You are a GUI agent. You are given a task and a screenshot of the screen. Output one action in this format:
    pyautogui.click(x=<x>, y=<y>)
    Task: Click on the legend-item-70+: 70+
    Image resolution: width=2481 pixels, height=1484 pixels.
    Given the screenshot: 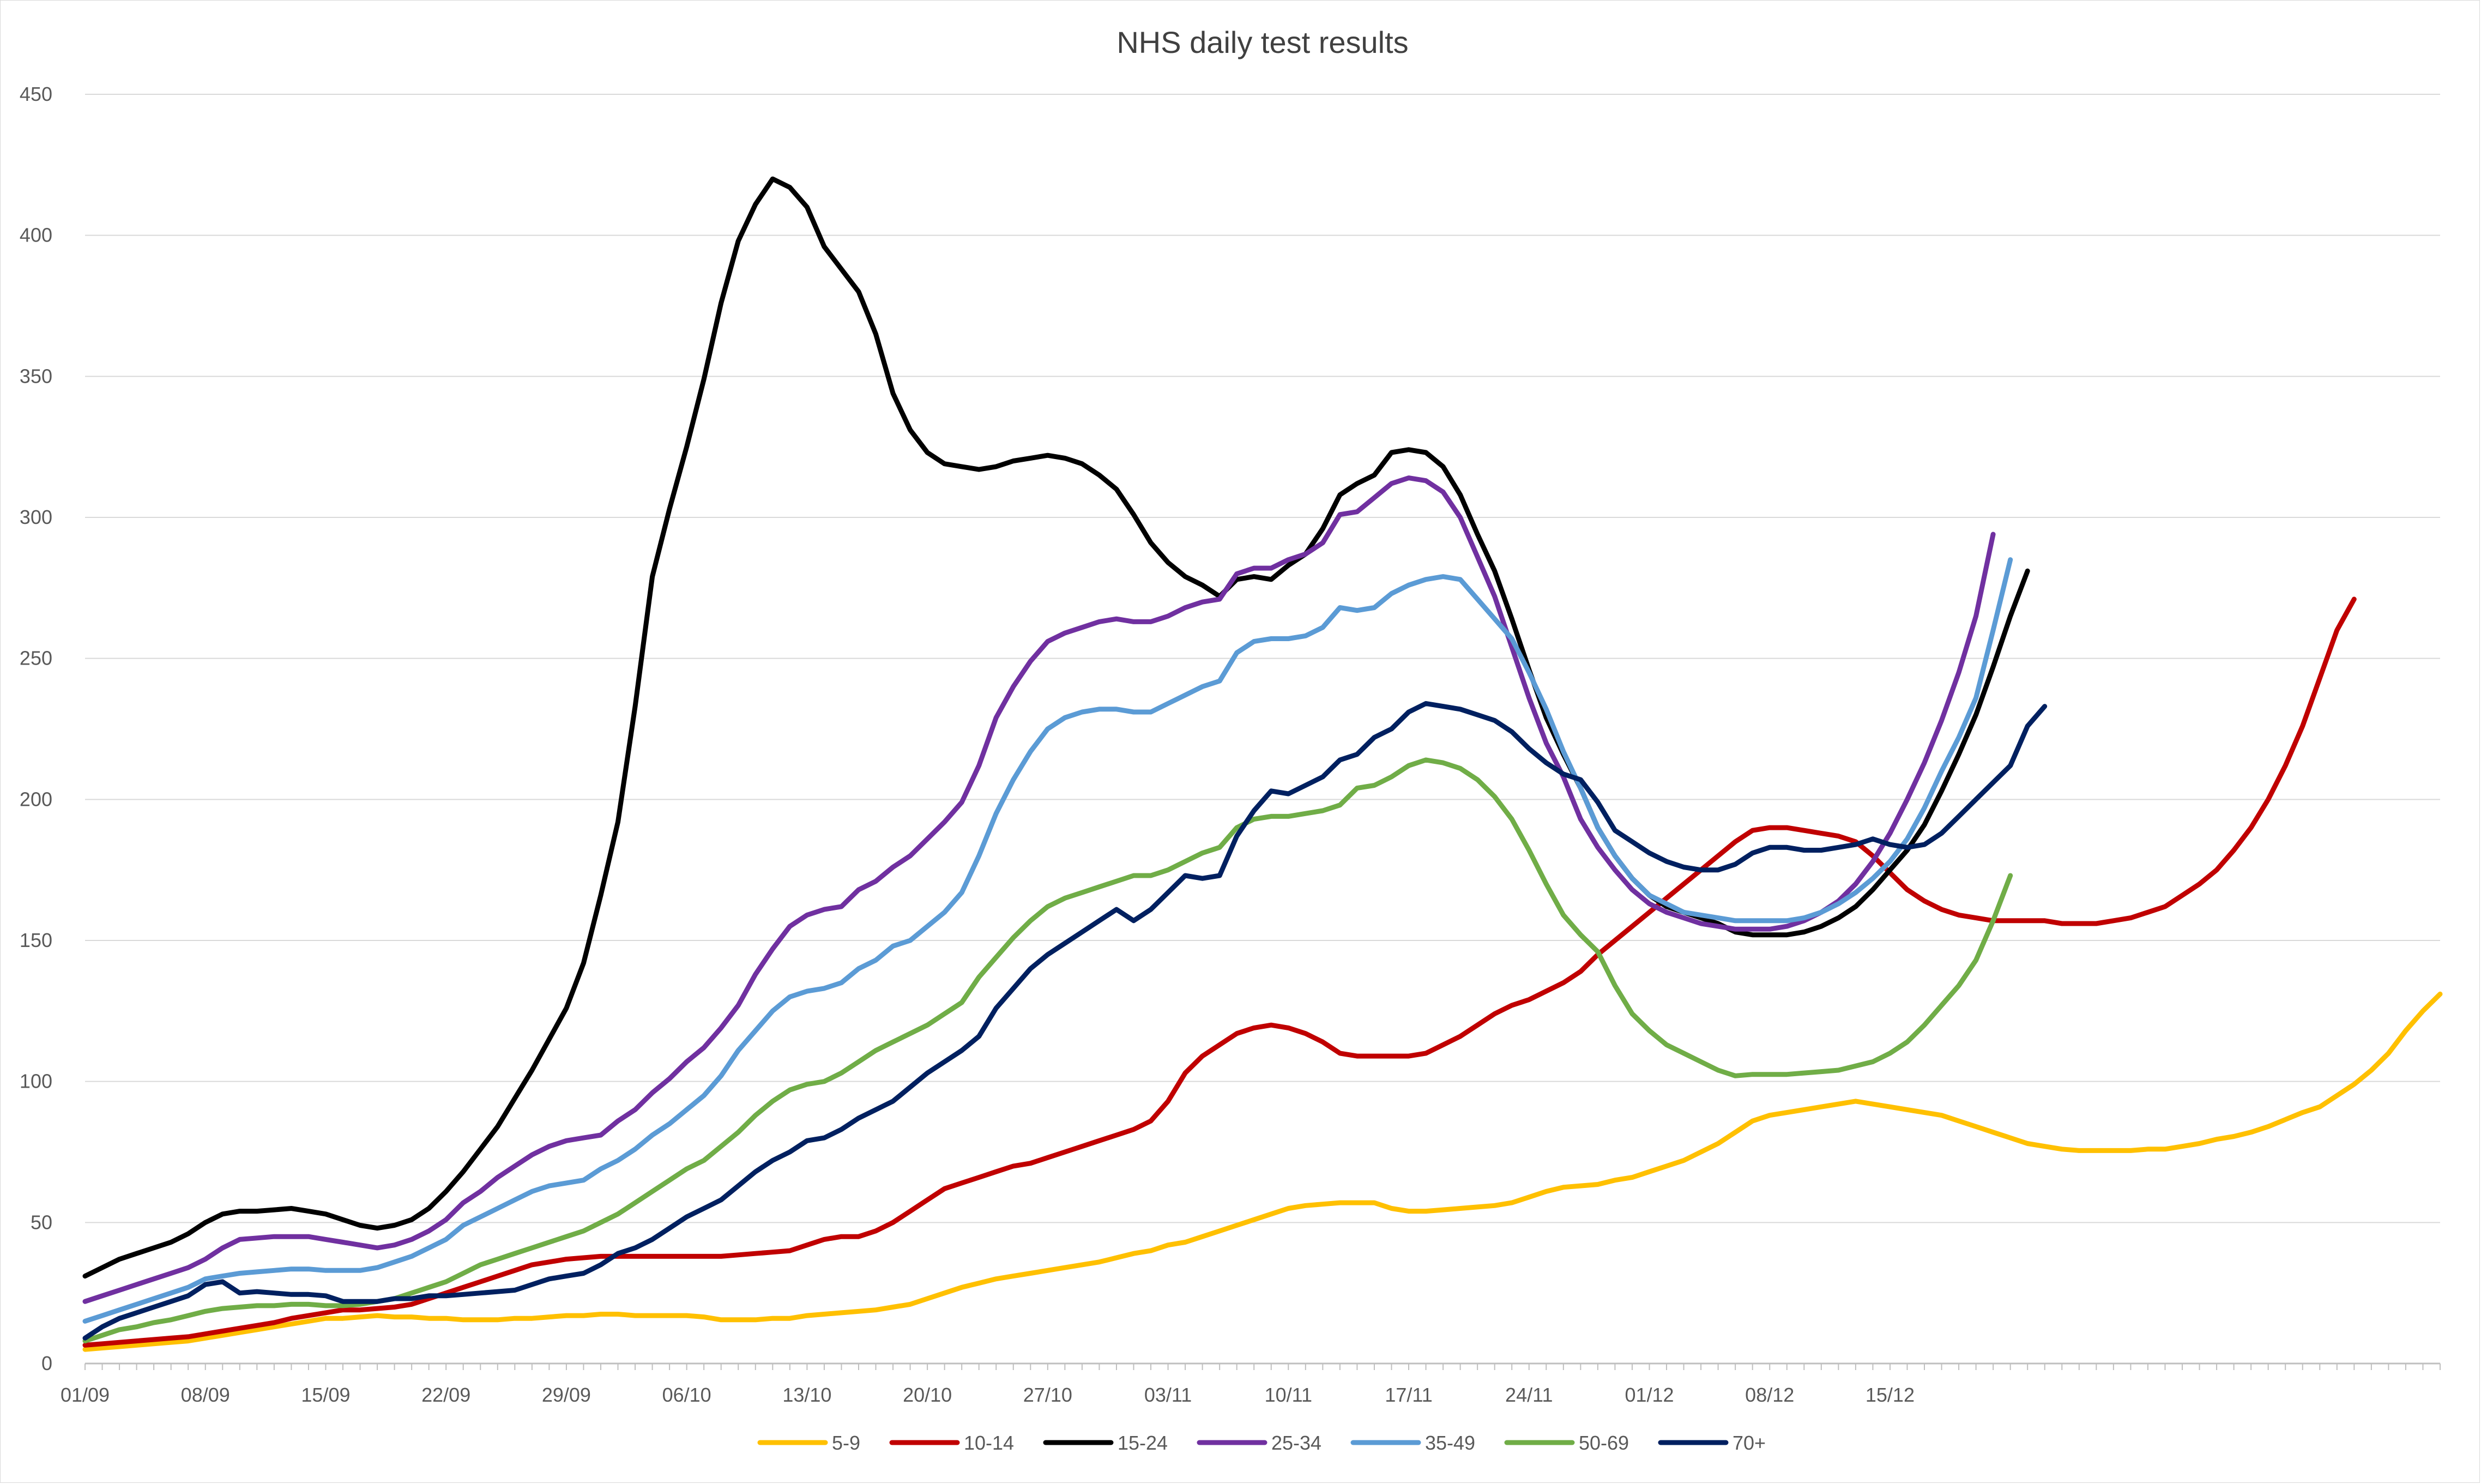 What is the action you would take?
    pyautogui.click(x=1712, y=1443)
    